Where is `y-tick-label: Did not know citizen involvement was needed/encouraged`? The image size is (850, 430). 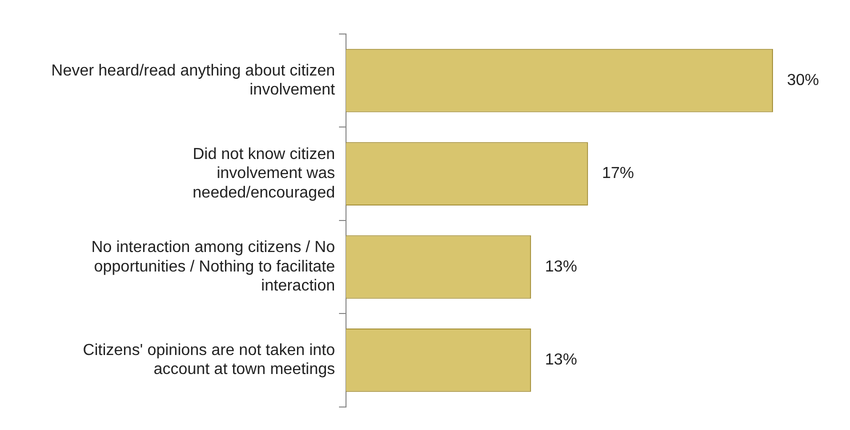
y-tick-label: Did not know citizen involvement was needed/encouraged is located at coordinates (263, 174).